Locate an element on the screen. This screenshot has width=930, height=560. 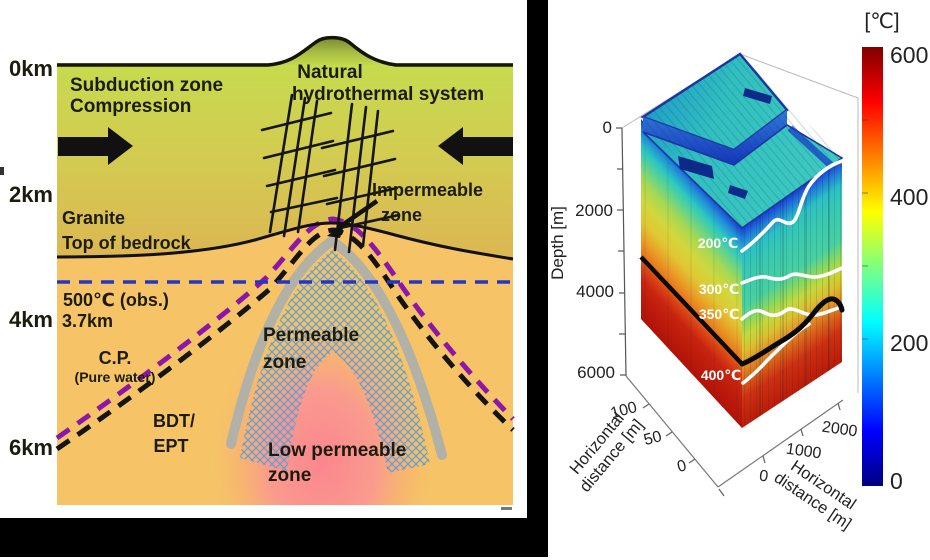
axis-right-tick-1000: 1000 is located at coordinates (804, 452).